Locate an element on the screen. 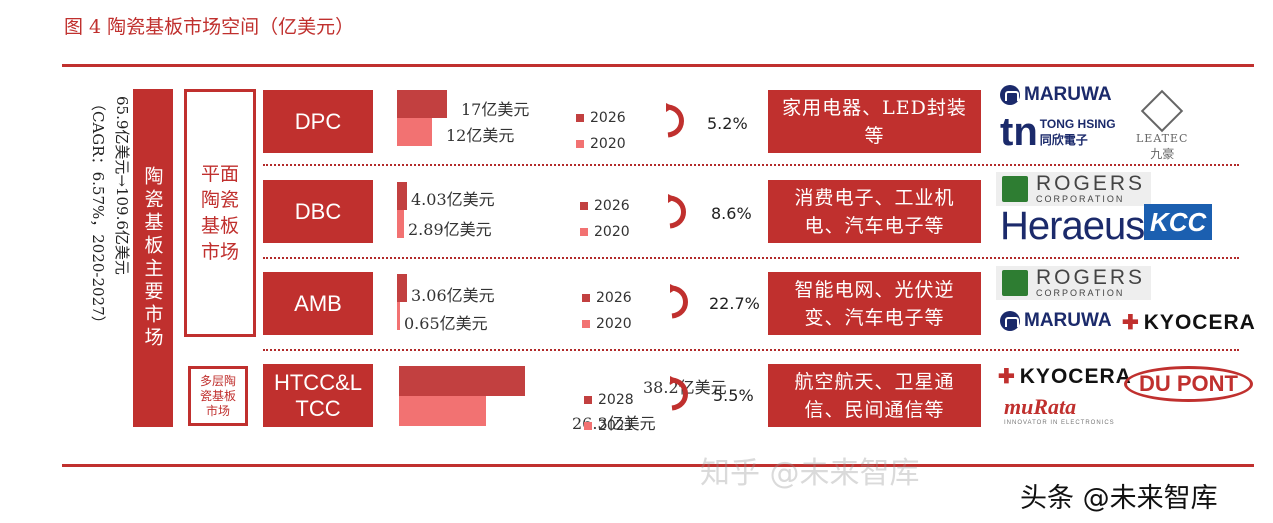 This screenshot has height=523, width=1273. value-label-amb-2020: 0.65亿美元 is located at coordinates (446, 323).